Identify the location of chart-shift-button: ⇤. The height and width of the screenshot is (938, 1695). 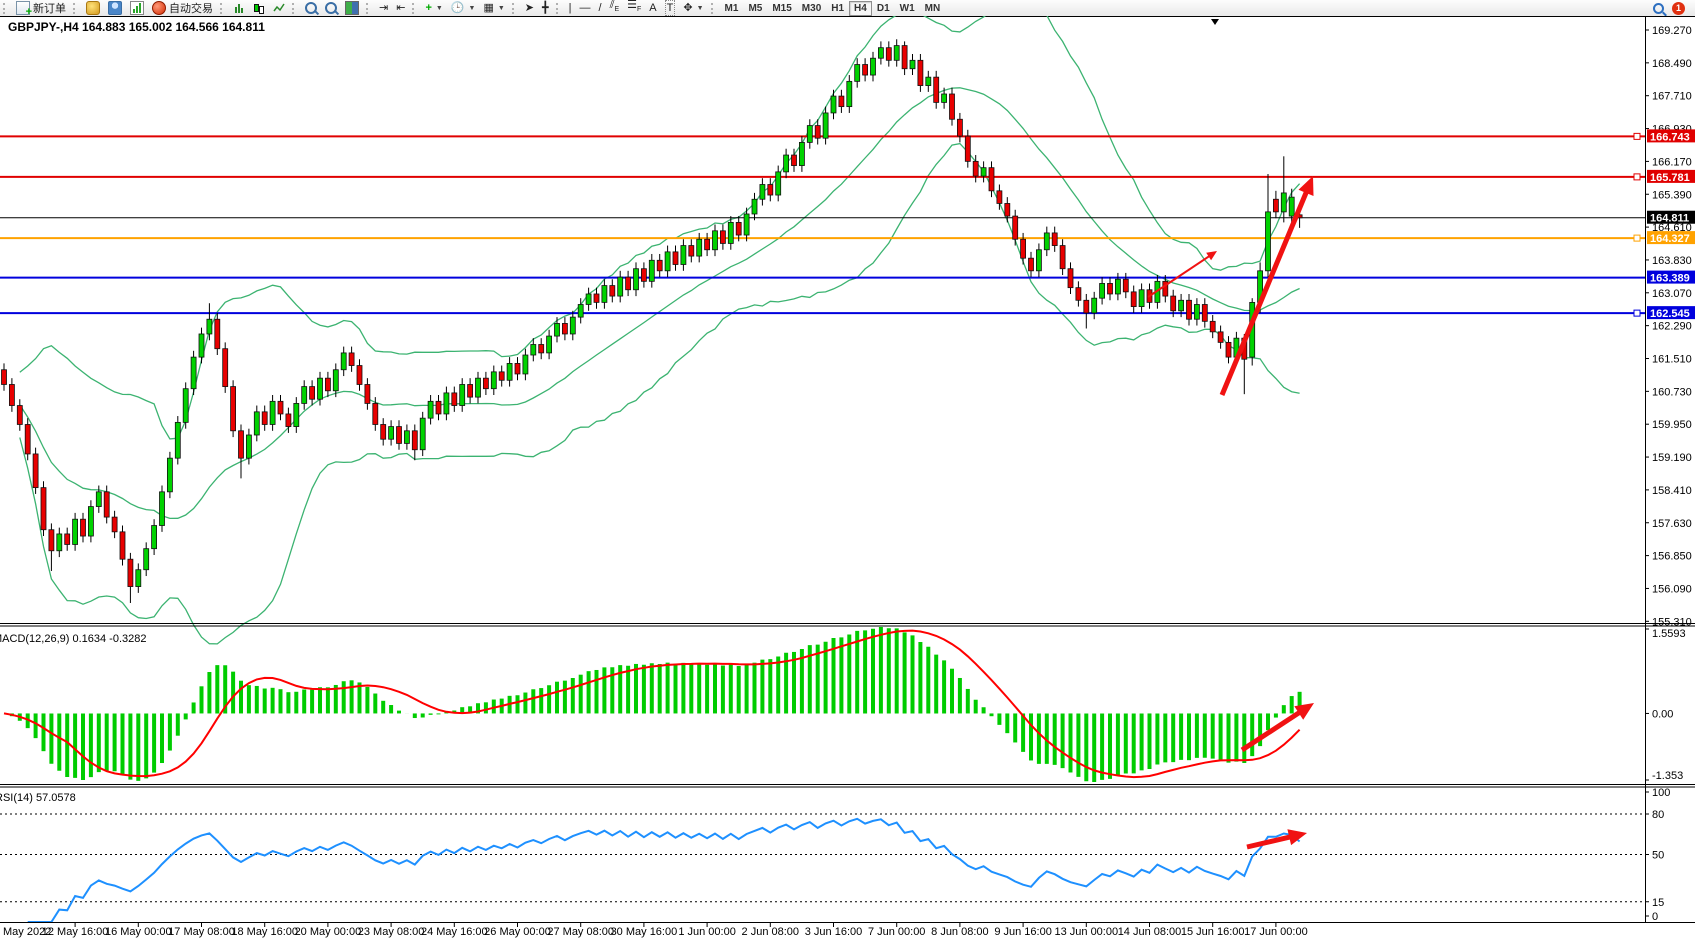
(400, 8).